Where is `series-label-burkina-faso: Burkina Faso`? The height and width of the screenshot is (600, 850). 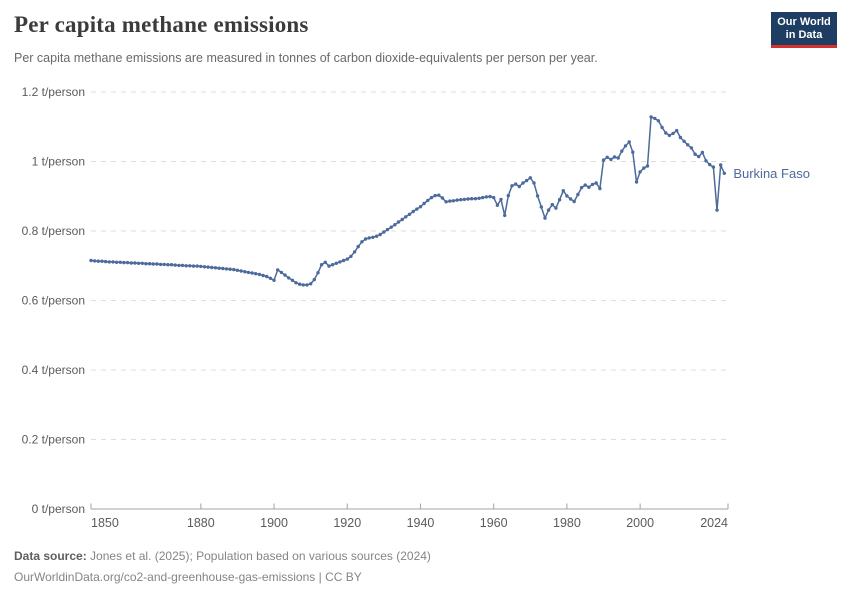 series-label-burkina-faso: Burkina Faso is located at coordinates (771, 173).